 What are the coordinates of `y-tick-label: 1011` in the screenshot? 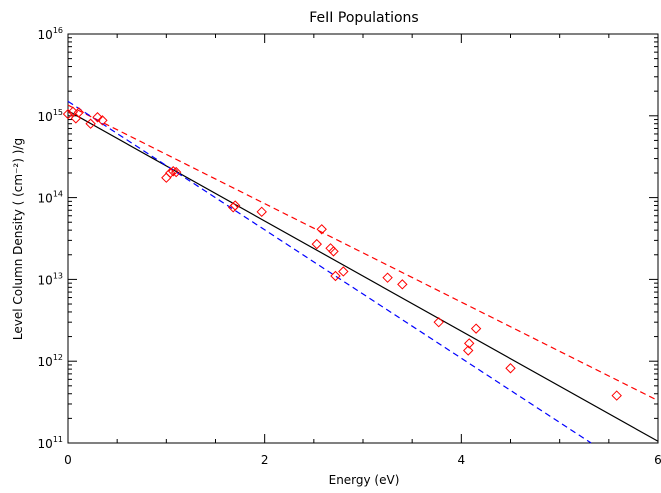 It's located at (50, 443).